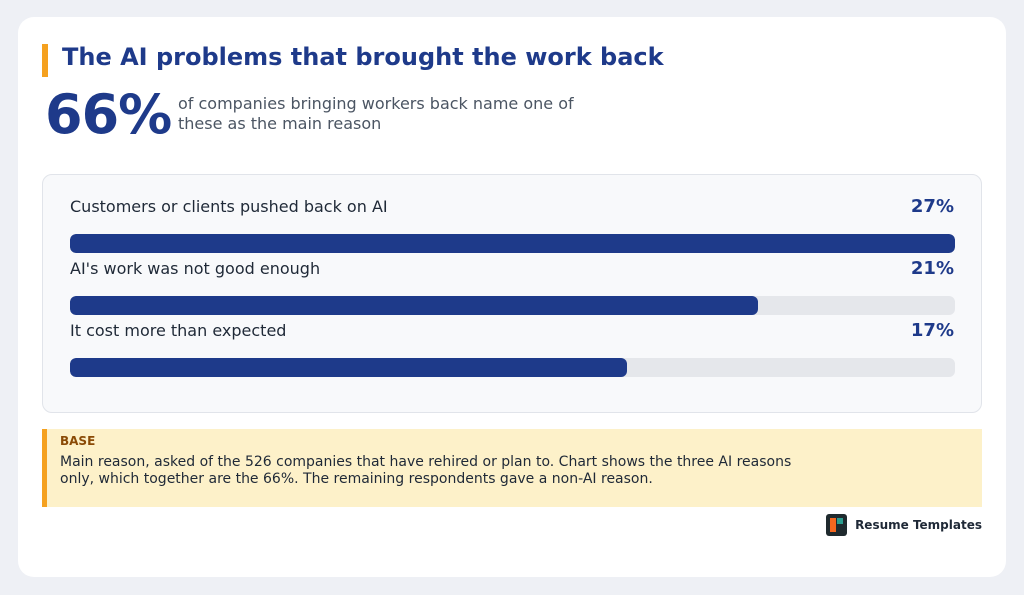 The height and width of the screenshot is (595, 1024). What do you see at coordinates (932, 206) in the screenshot?
I see `bar-value-label: 27%` at bounding box center [932, 206].